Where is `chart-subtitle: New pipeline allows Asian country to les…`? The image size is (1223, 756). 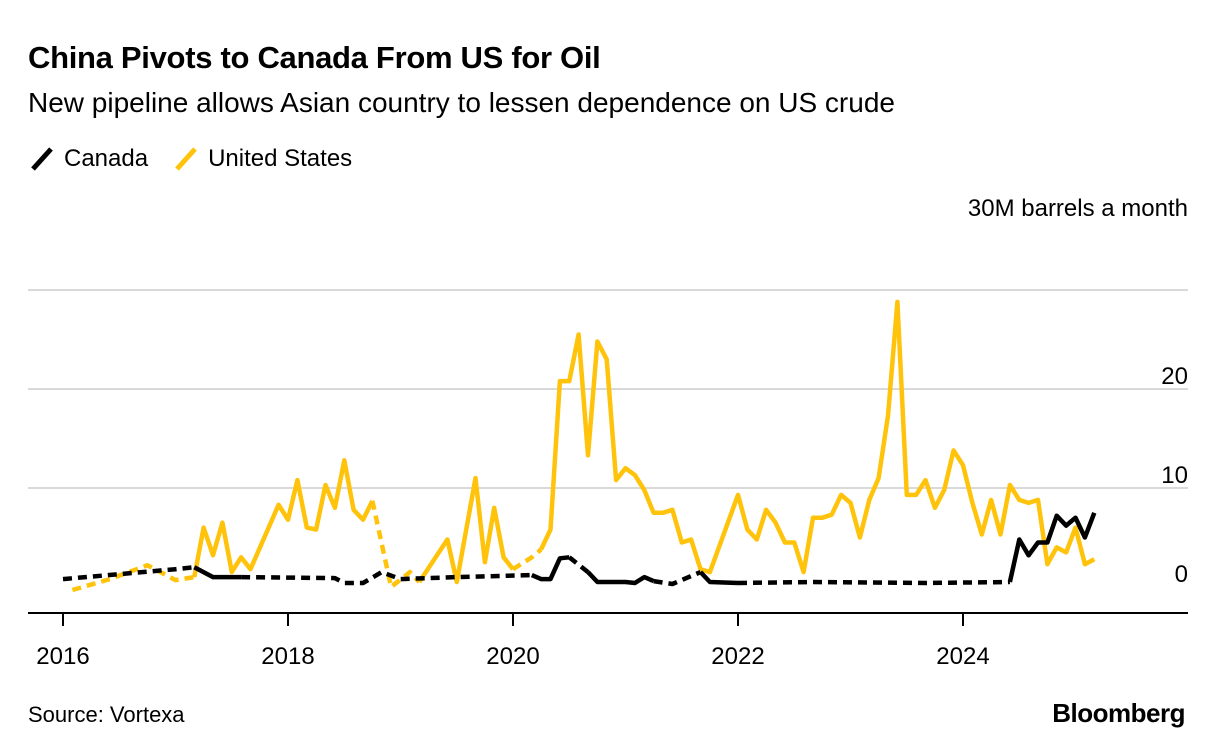
chart-subtitle: New pipeline allows Asian country to les… is located at coordinates (461, 102).